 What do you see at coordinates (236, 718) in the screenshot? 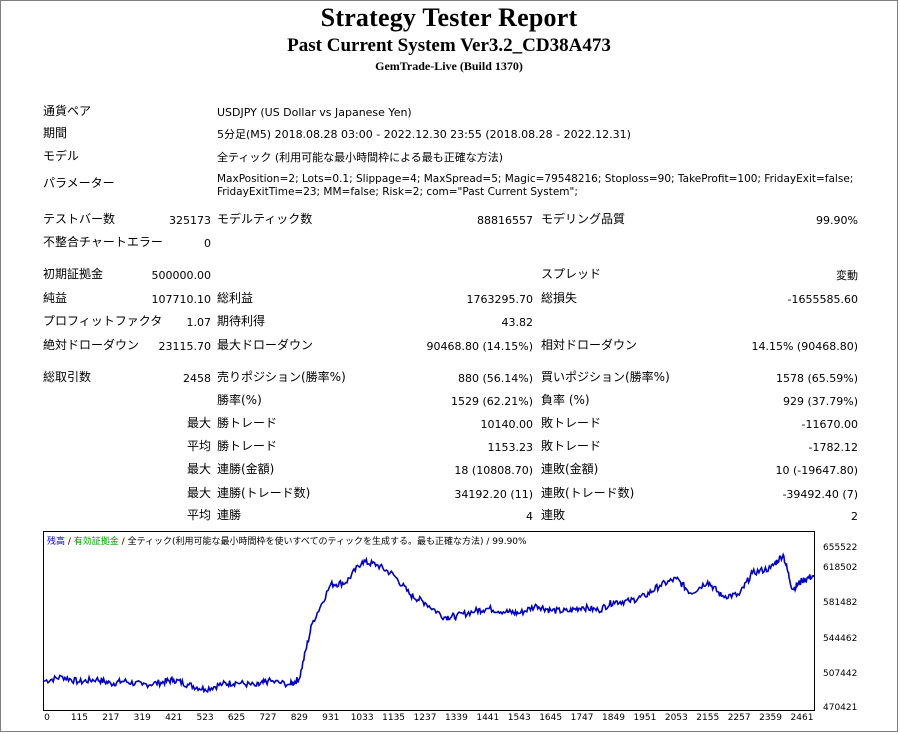
I see `x-tick-label: 625` at bounding box center [236, 718].